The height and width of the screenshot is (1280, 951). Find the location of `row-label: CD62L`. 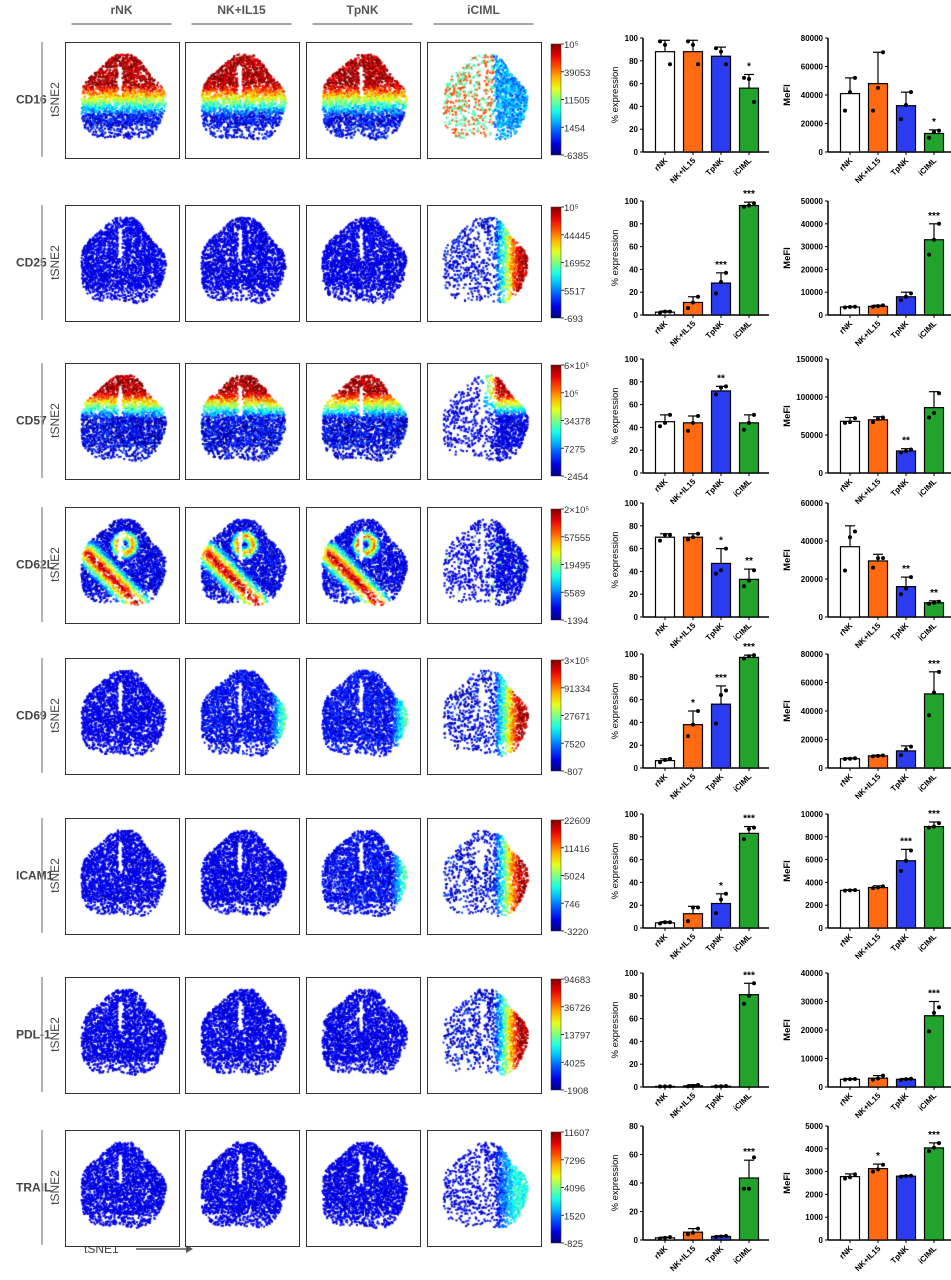

row-label: CD62L is located at coordinates (35, 565).